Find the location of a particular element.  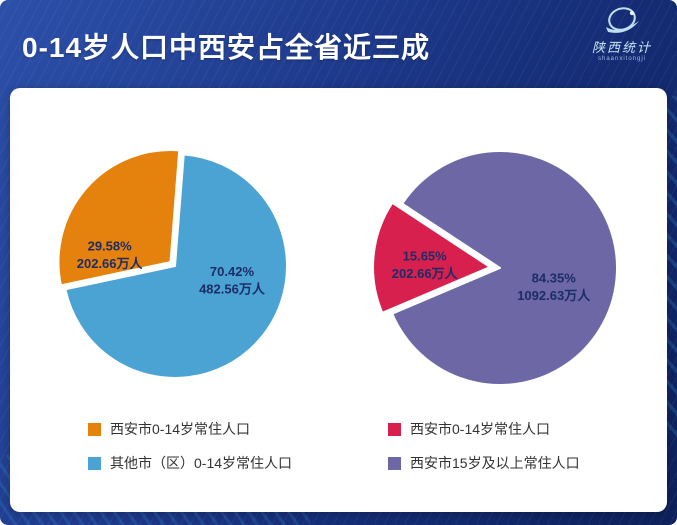

legend-swatch-orange is located at coordinates (94, 429).